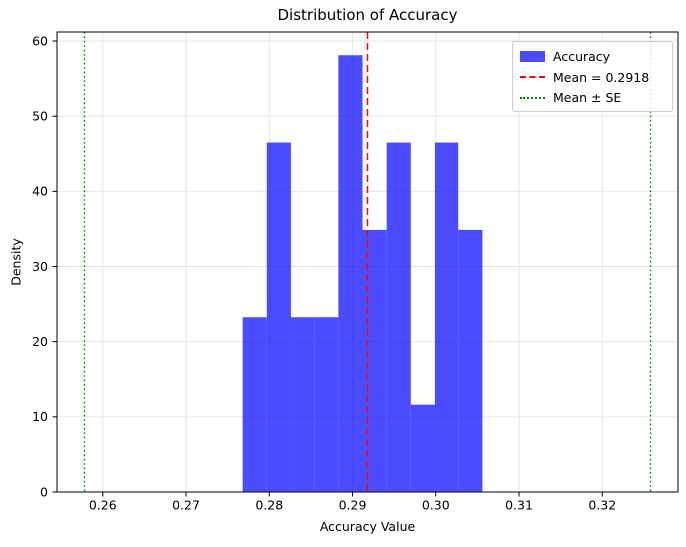  I want to click on legend: Accuracy Mean = 0.2918 Mean ± SE, so click(592, 76).